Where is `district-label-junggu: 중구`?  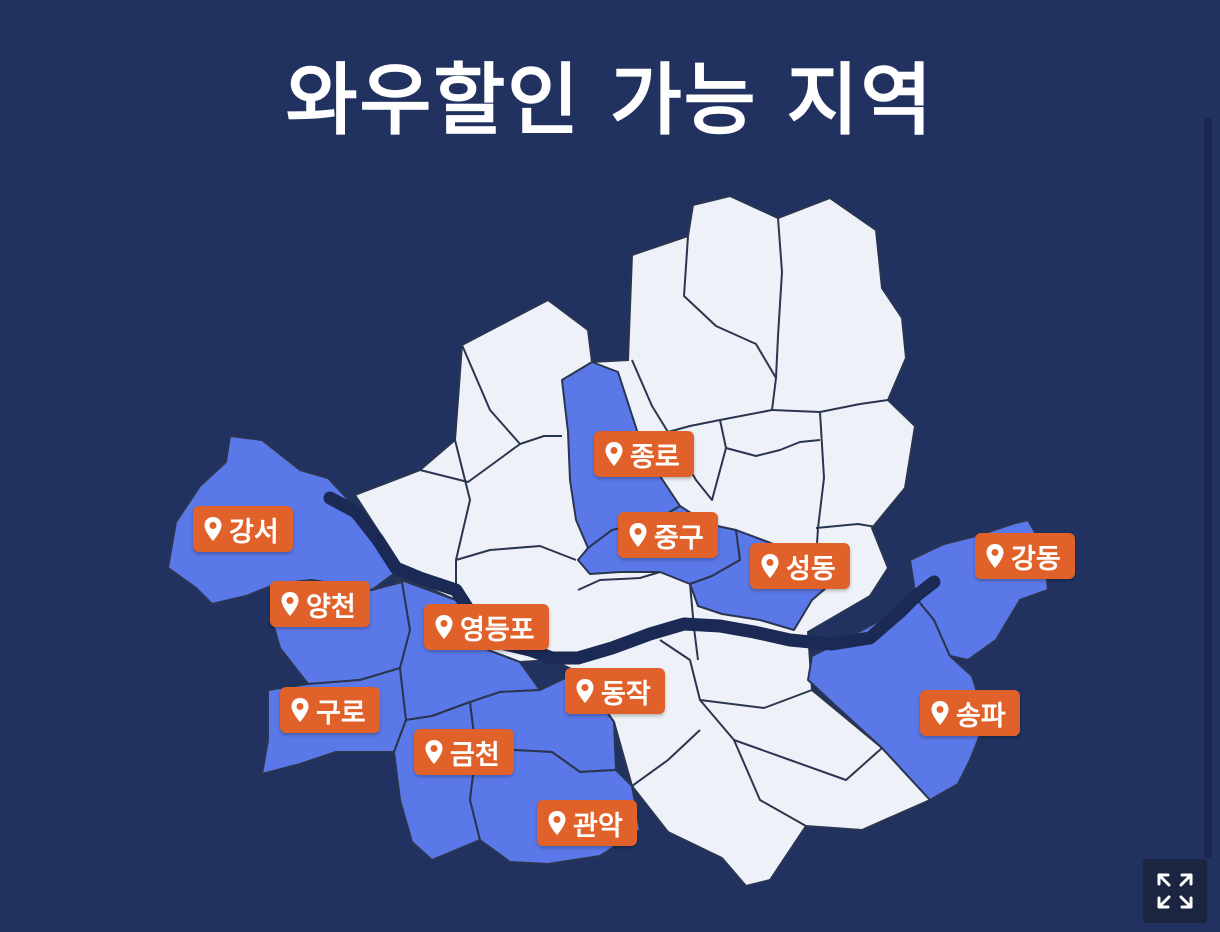
district-label-junggu: 중구 is located at coordinates (668, 535).